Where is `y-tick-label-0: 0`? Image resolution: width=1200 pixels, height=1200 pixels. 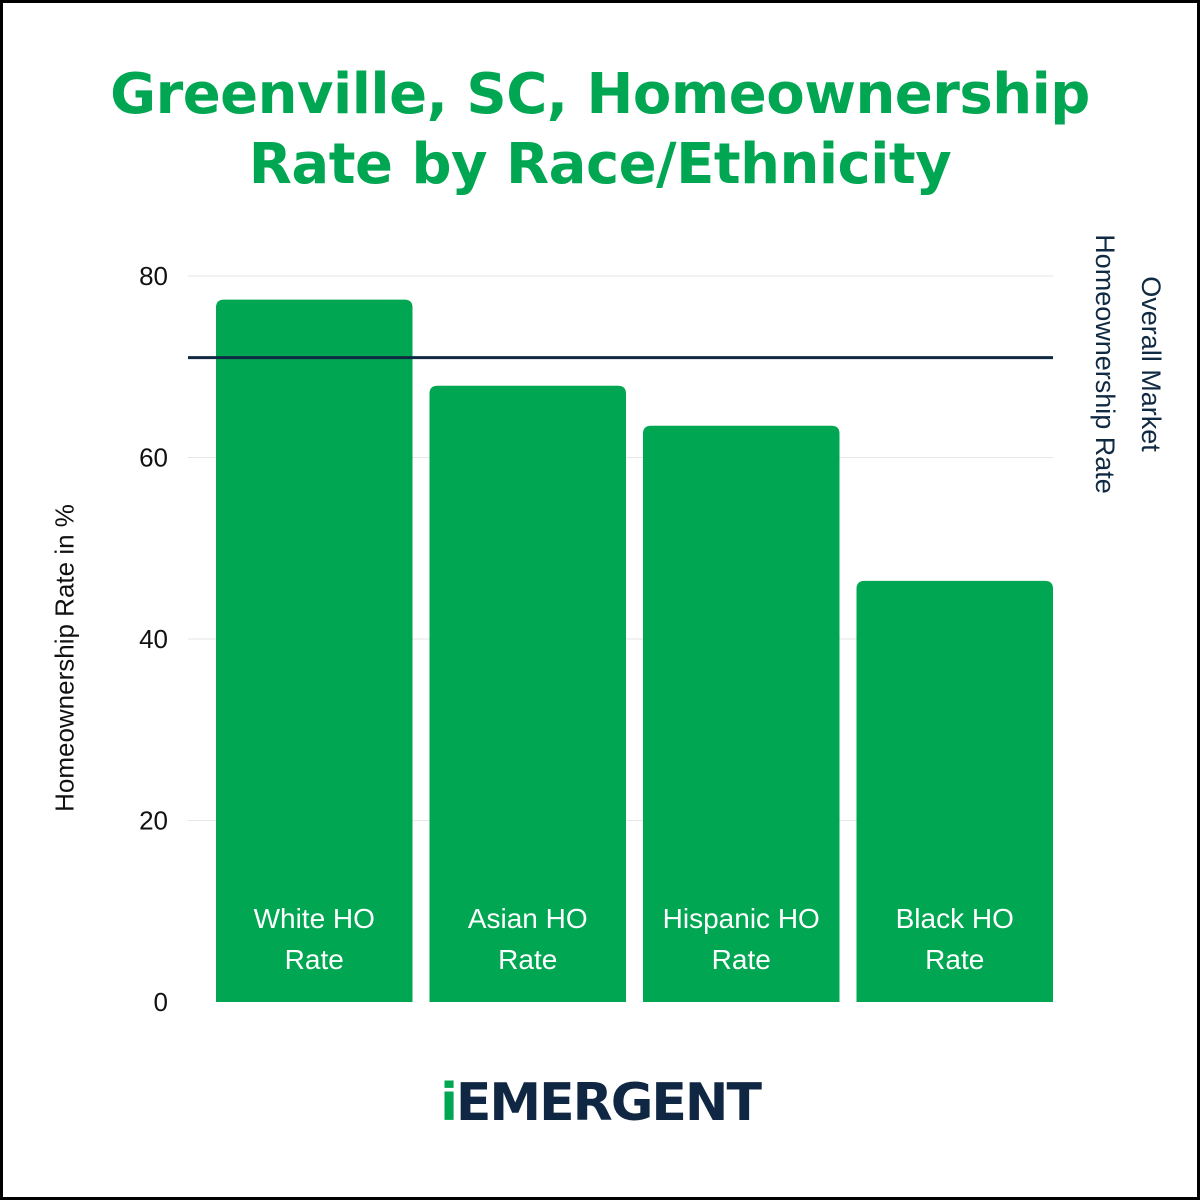 y-tick-label-0: 0 is located at coordinates (161, 1002).